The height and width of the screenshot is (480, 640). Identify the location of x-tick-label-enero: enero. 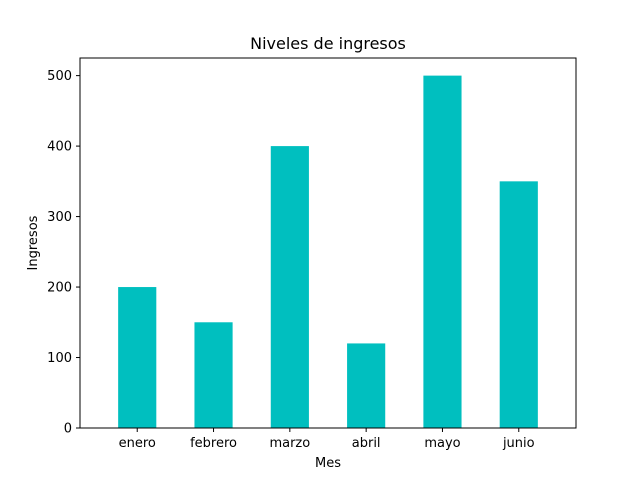
(137, 443).